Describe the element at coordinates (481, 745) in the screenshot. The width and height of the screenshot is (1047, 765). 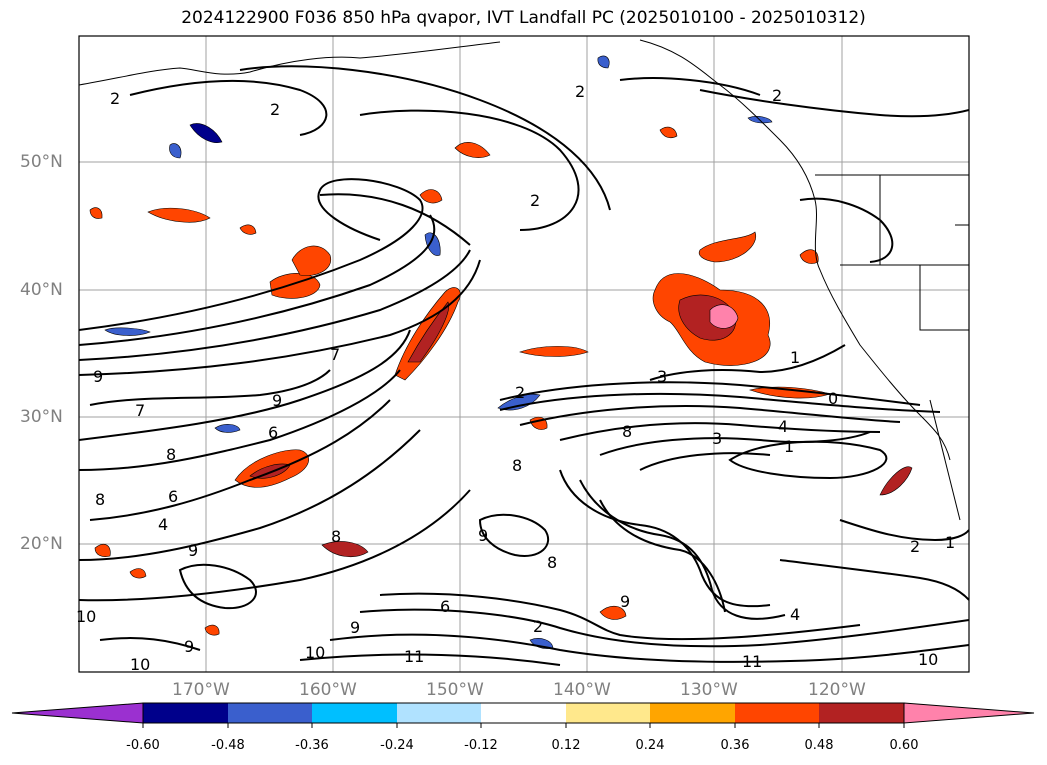
I see `colorbar-tick-label: -0.12` at that location.